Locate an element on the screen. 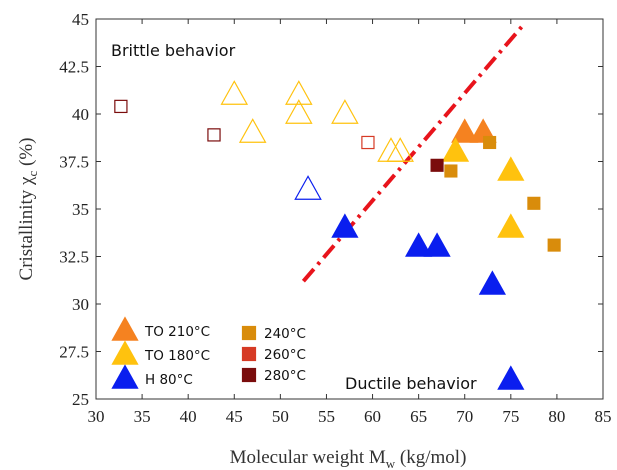 This screenshot has width=617, height=470. legend-label: 260°C is located at coordinates (285, 355).